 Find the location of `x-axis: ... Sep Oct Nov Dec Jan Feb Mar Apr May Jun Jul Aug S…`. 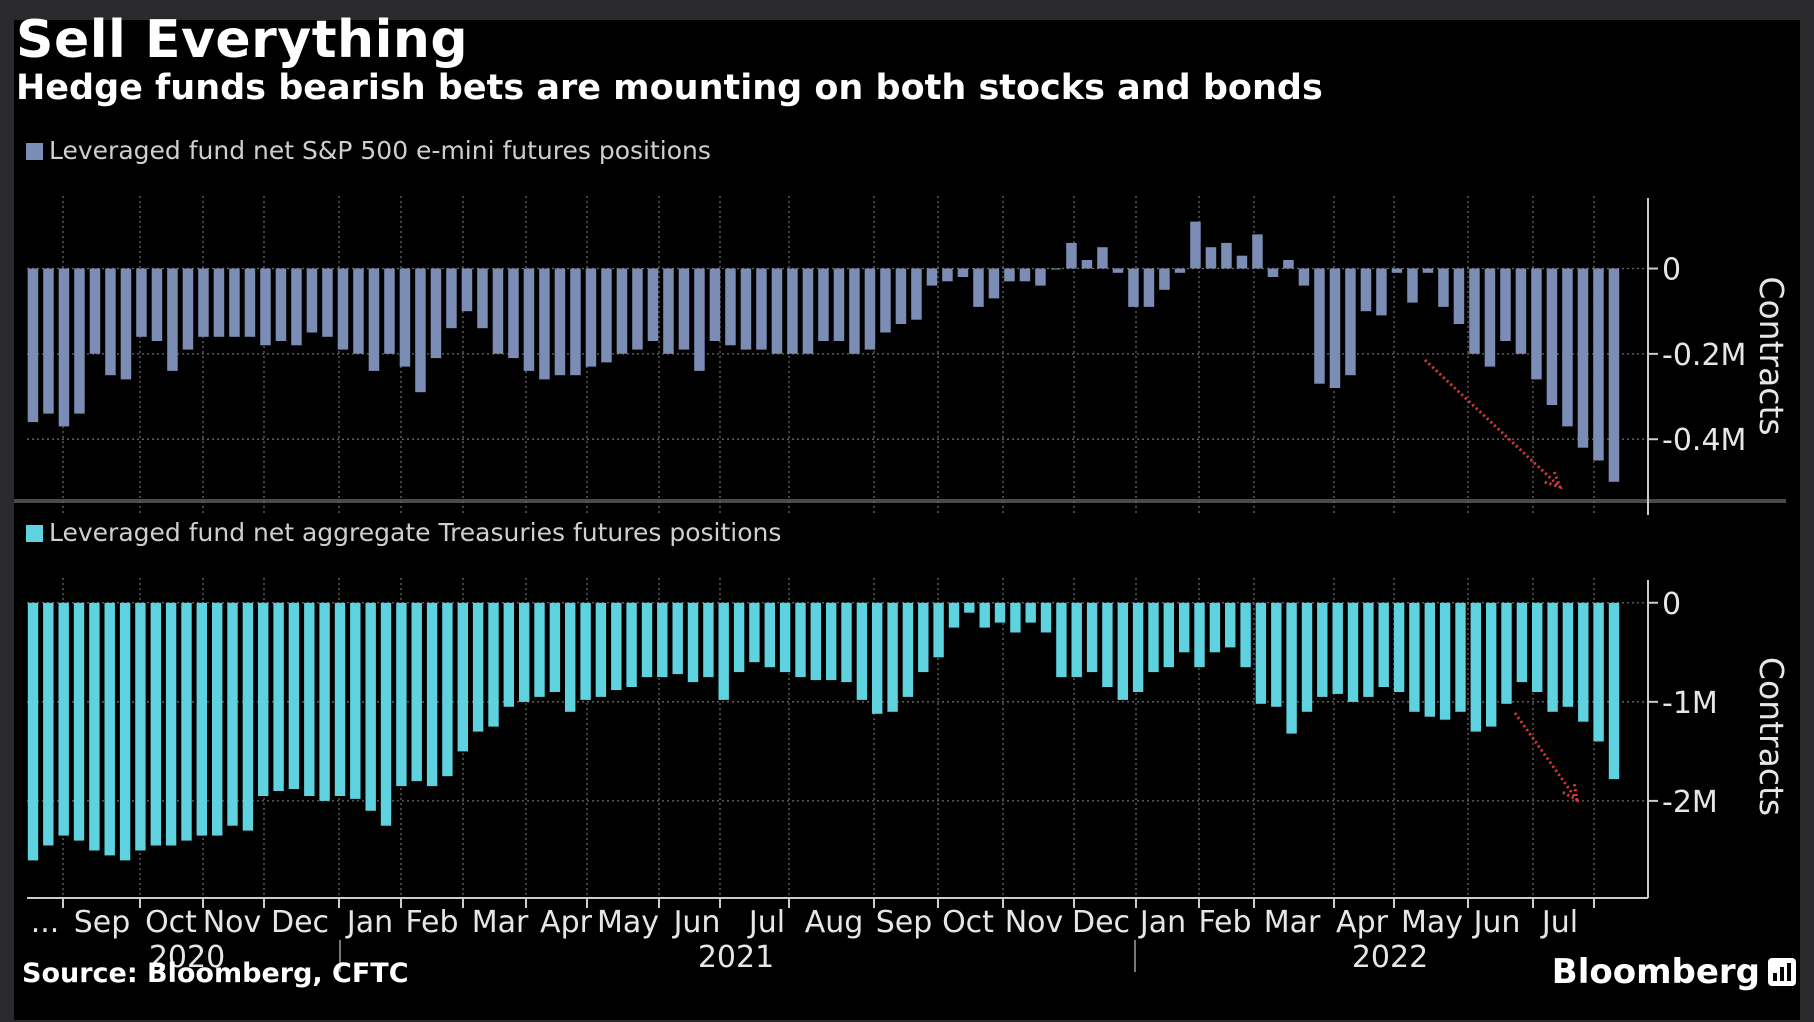

x-axis: ... Sep Oct Nov Dec Jan Feb Mar Apr May Jun Jul Aug S… is located at coordinates (837, 936).